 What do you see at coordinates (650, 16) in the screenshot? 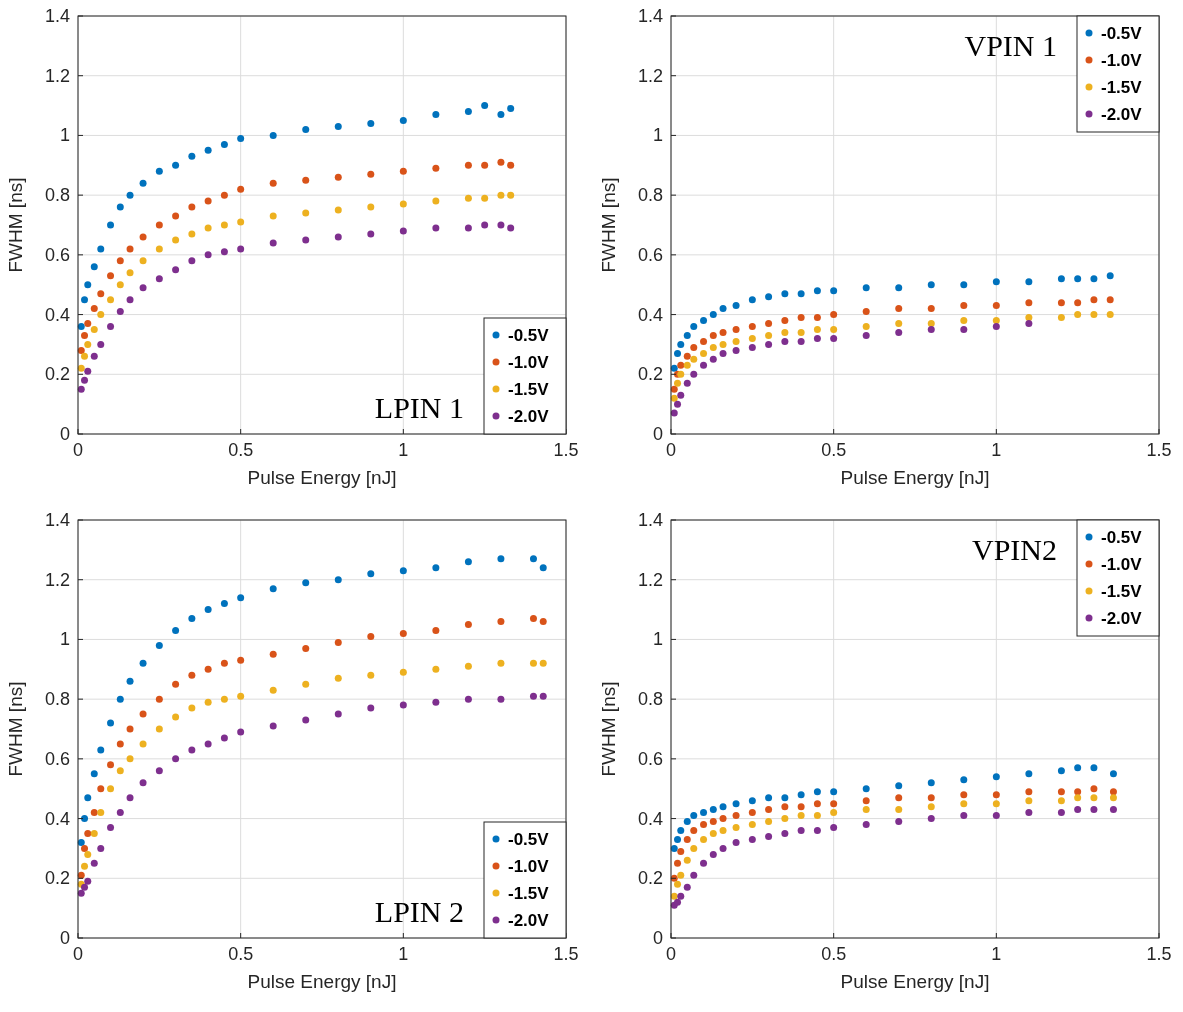
I see `y-tick-label: 1.4` at bounding box center [650, 16].